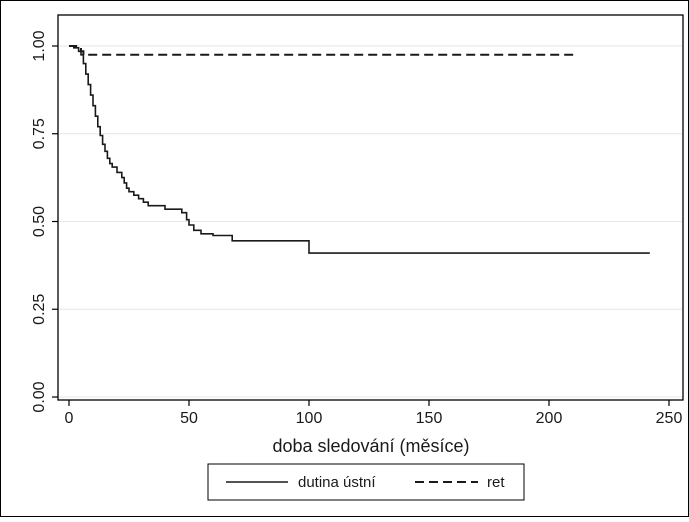 The width and height of the screenshot is (689, 522). Describe the element at coordinates (39, 133) in the screenshot. I see `y-tick-label-3: 0.75` at that location.